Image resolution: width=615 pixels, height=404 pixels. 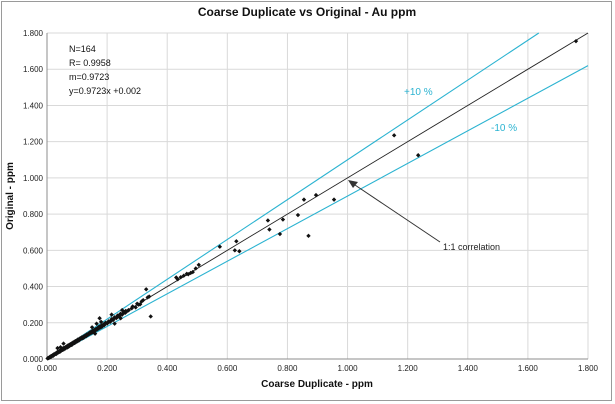 What do you see at coordinates (10, 196) in the screenshot?
I see `y-axis-title: Original - ppm` at bounding box center [10, 196].